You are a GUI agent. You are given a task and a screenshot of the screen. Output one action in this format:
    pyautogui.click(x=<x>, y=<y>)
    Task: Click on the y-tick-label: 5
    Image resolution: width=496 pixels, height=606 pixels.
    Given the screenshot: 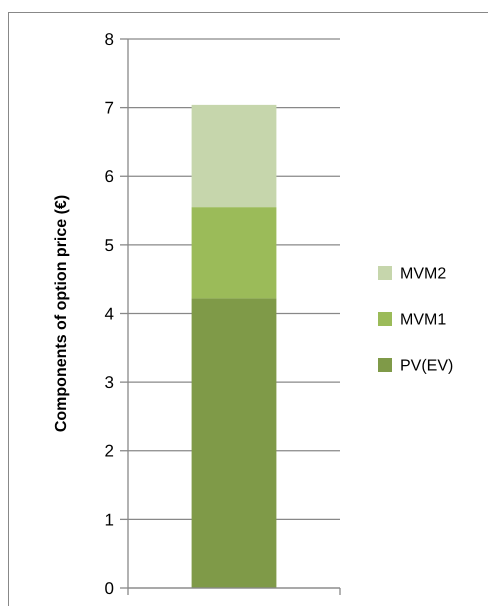 What is the action you would take?
    pyautogui.click(x=109, y=245)
    